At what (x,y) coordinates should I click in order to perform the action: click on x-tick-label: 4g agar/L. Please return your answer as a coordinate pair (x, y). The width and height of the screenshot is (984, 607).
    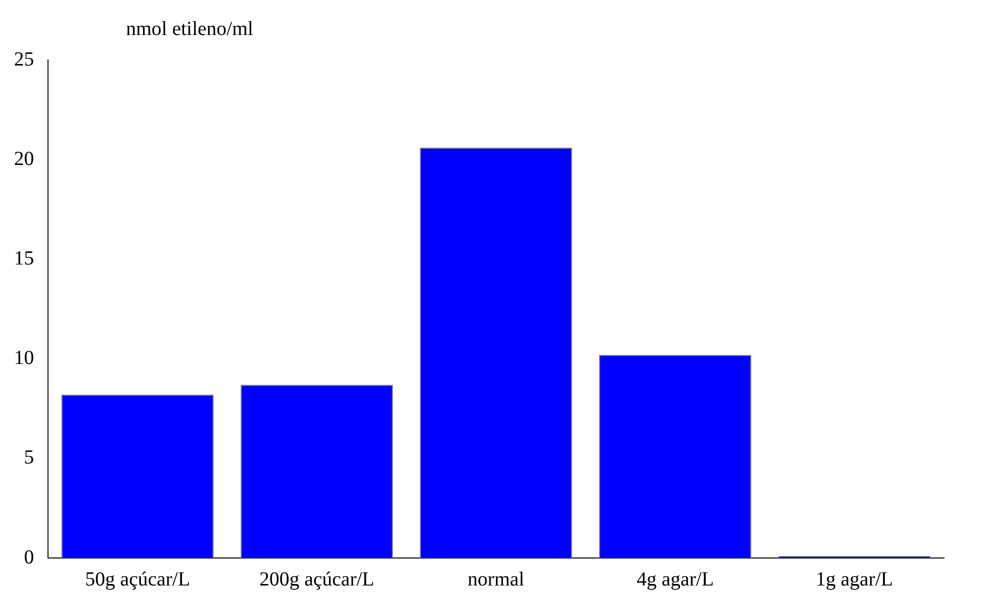
    Looking at the image, I should click on (675, 579).